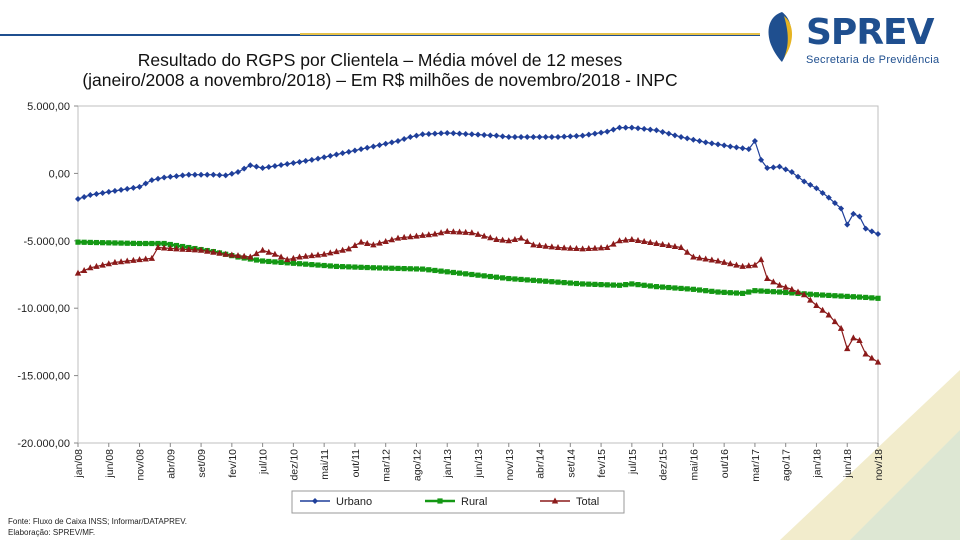  Describe the element at coordinates (458, 502) in the screenshot. I see `legend: Urbano Rural Total` at that location.